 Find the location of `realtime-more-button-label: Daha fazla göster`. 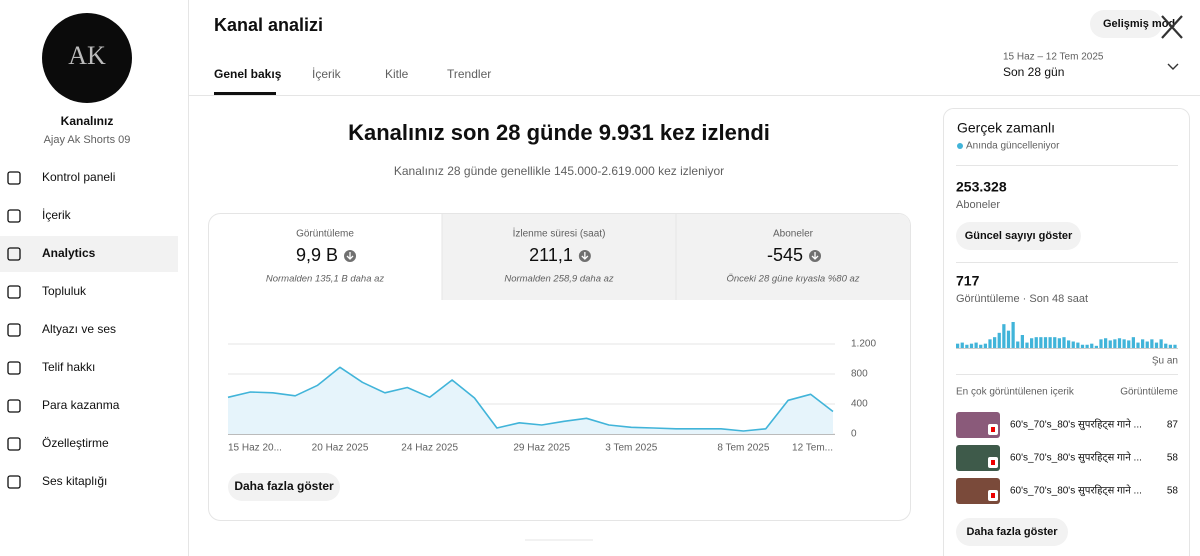

realtime-more-button-label: Daha fazla göster is located at coordinates (1012, 532).